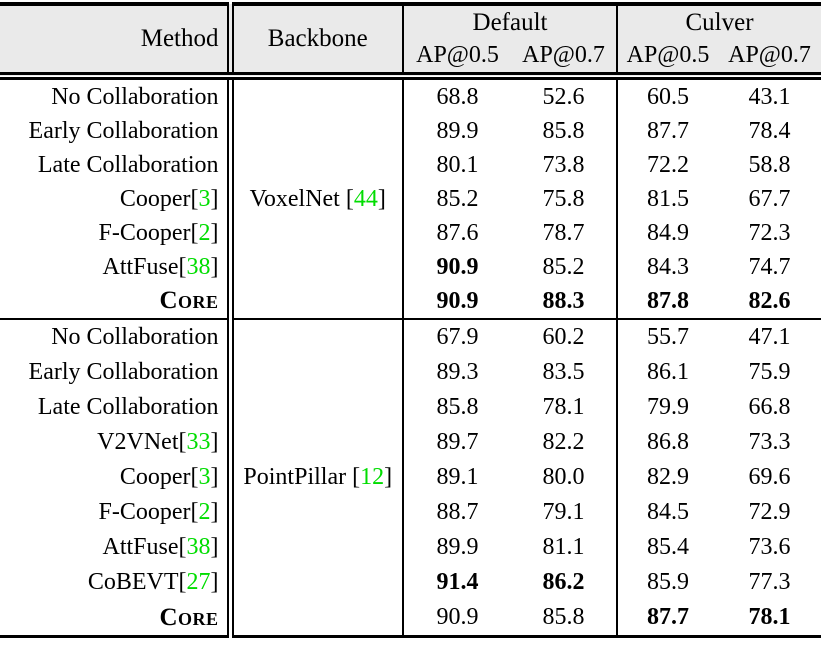  I want to click on value-cell: 66.8, so click(769, 407).